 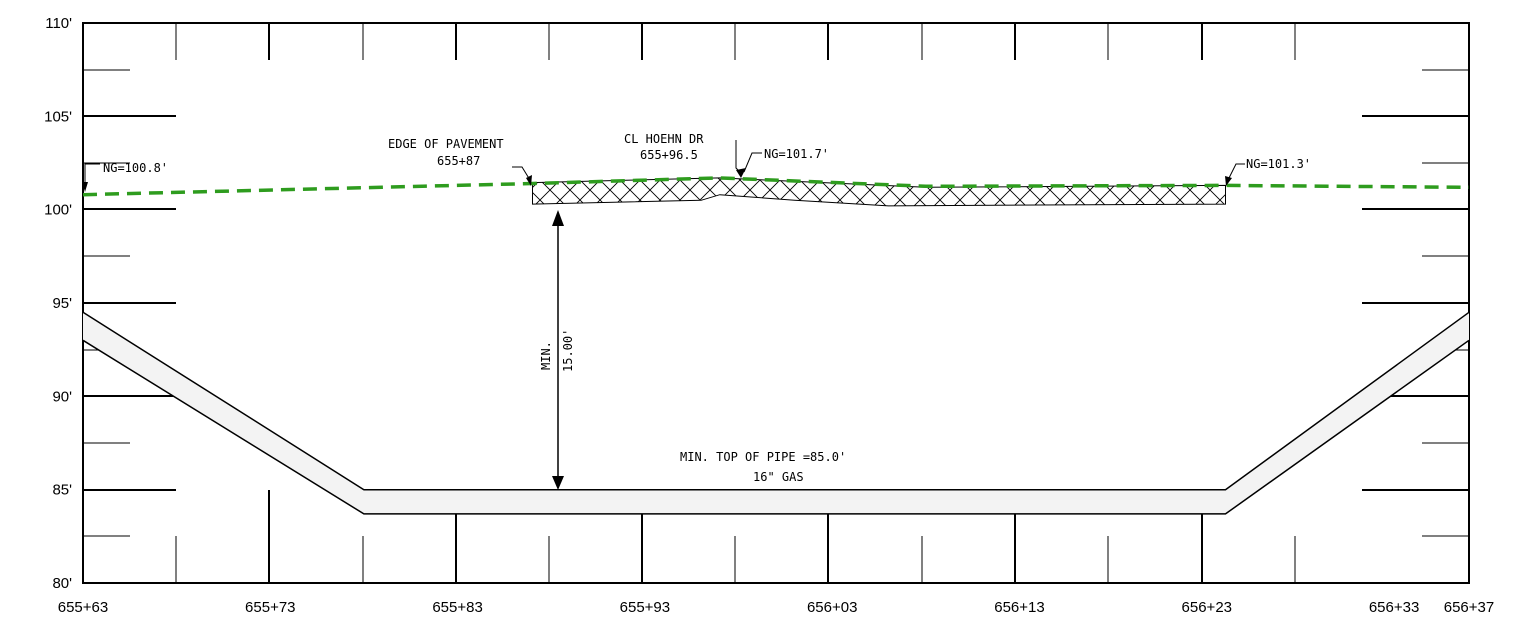 I want to click on ng-right-label: NG=101.3', so click(x=1278, y=164).